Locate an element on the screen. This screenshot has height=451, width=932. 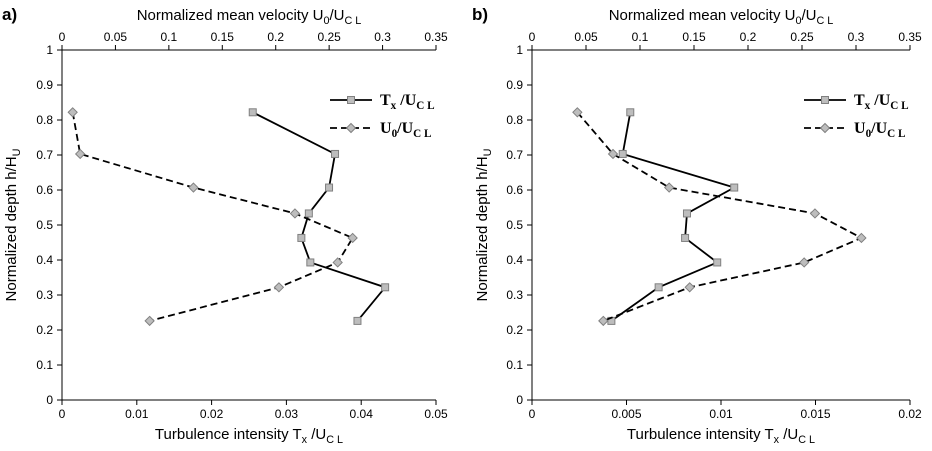
bottom-tick-label: 0.05 is located at coordinates (436, 414).